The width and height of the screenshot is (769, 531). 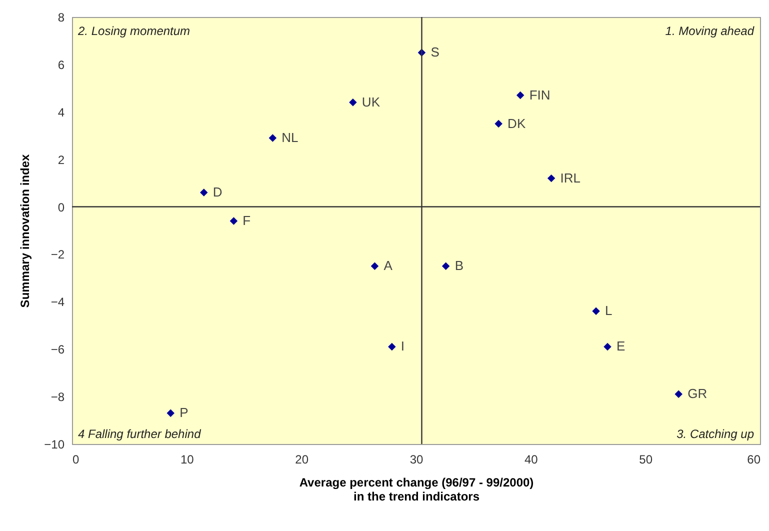 What do you see at coordinates (388, 266) in the screenshot?
I see `annotation: A` at bounding box center [388, 266].